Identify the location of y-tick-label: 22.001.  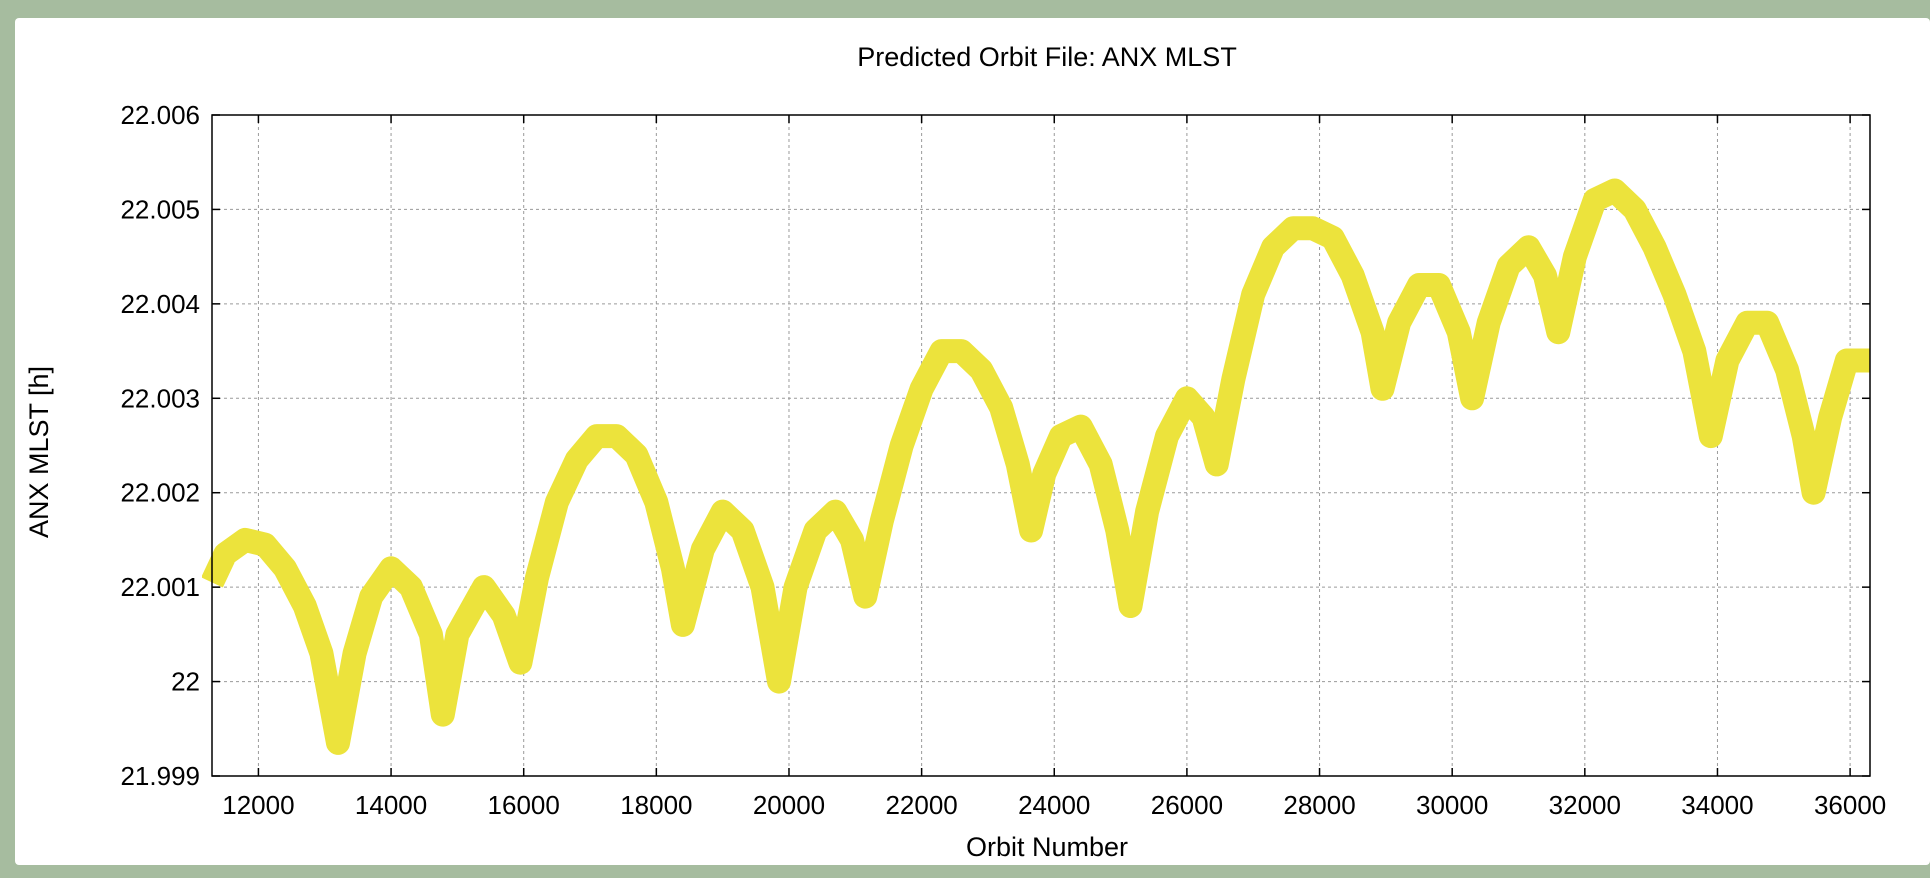
(160, 587).